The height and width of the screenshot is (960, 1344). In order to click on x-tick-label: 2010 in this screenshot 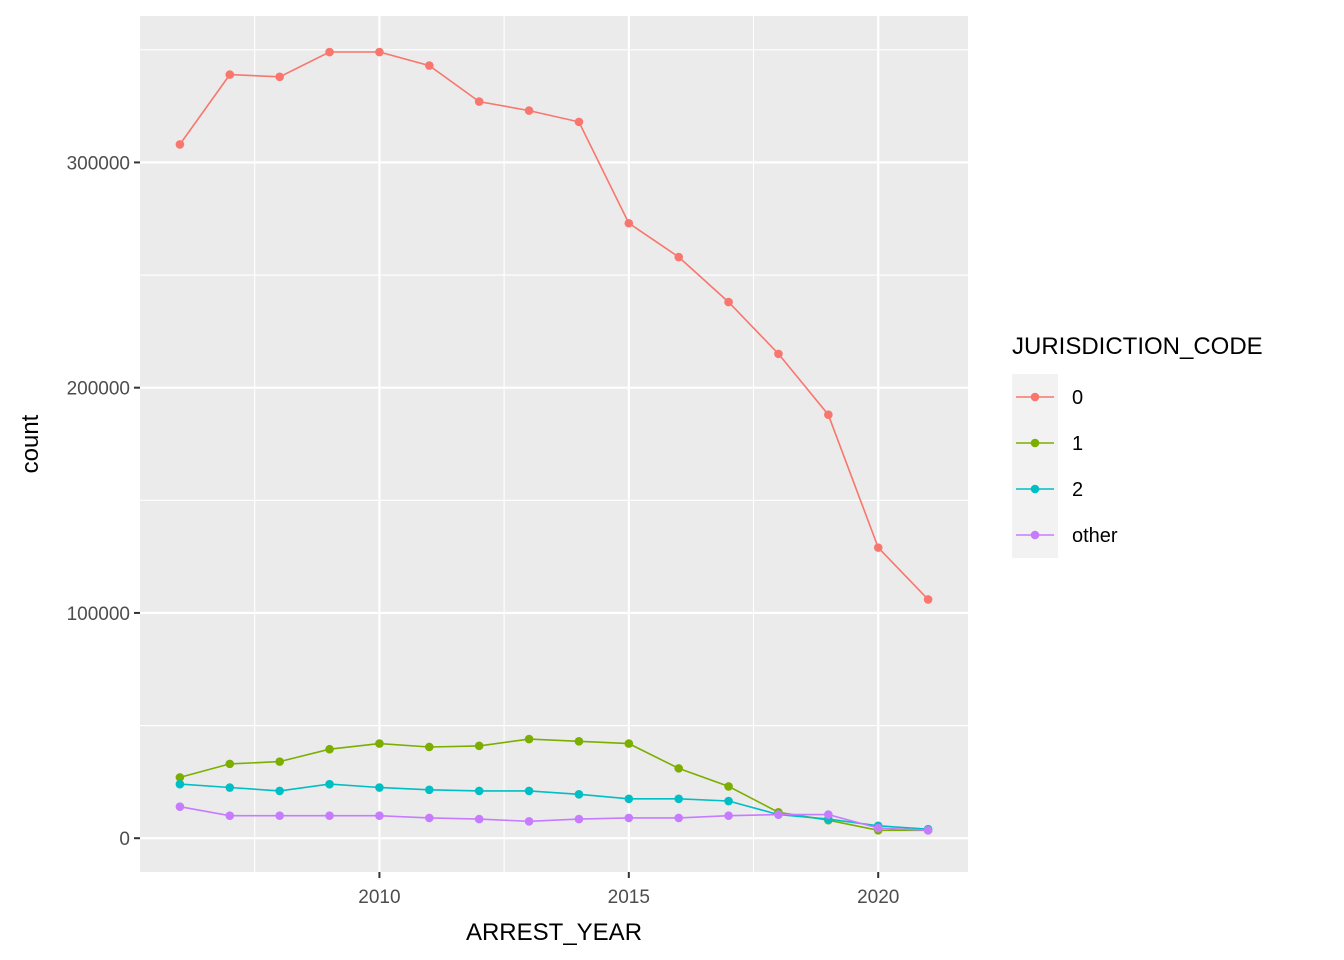, I will do `click(379, 897)`.